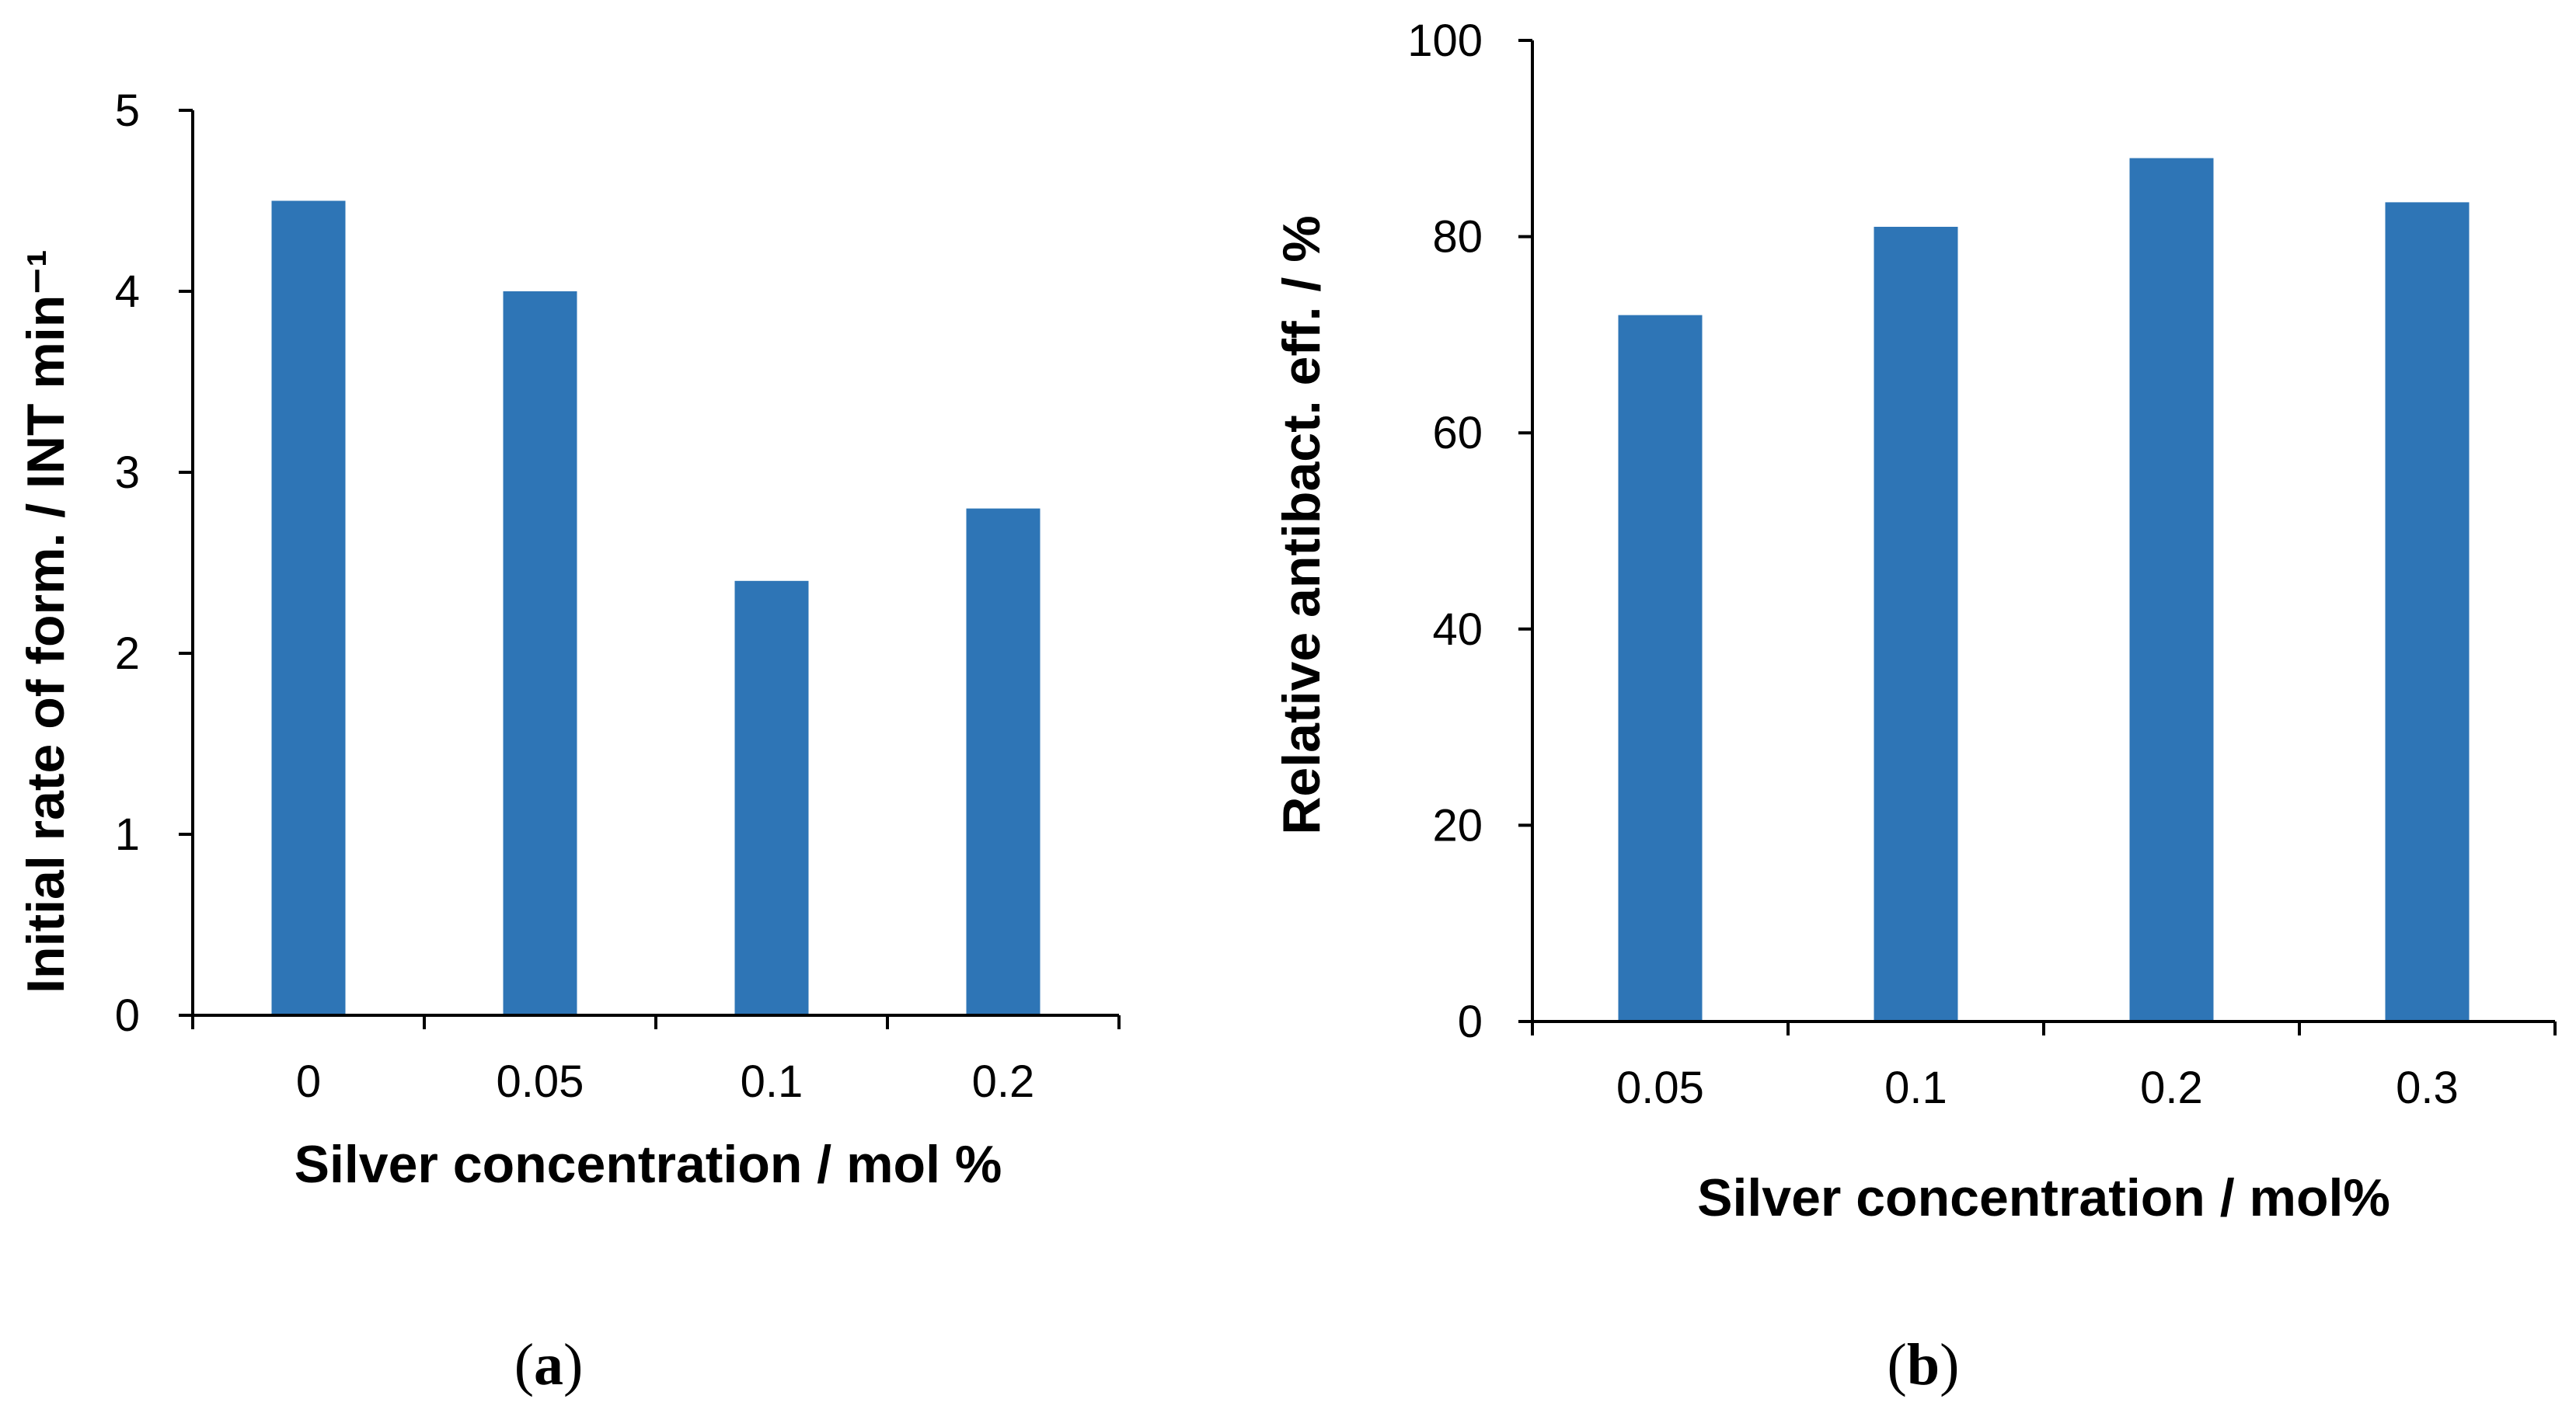 The image size is (2576, 1413). What do you see at coordinates (1457, 629) in the screenshot?
I see `y-tick-label: 40` at bounding box center [1457, 629].